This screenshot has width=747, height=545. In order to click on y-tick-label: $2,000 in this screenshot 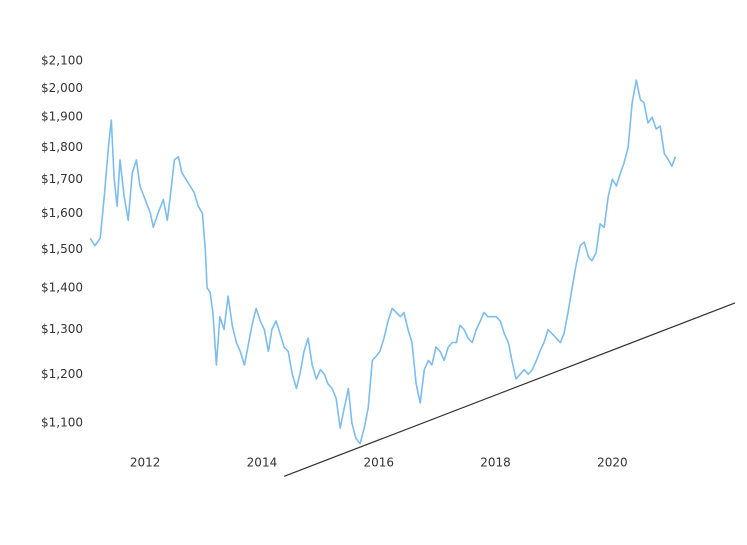, I will do `click(62, 88)`.